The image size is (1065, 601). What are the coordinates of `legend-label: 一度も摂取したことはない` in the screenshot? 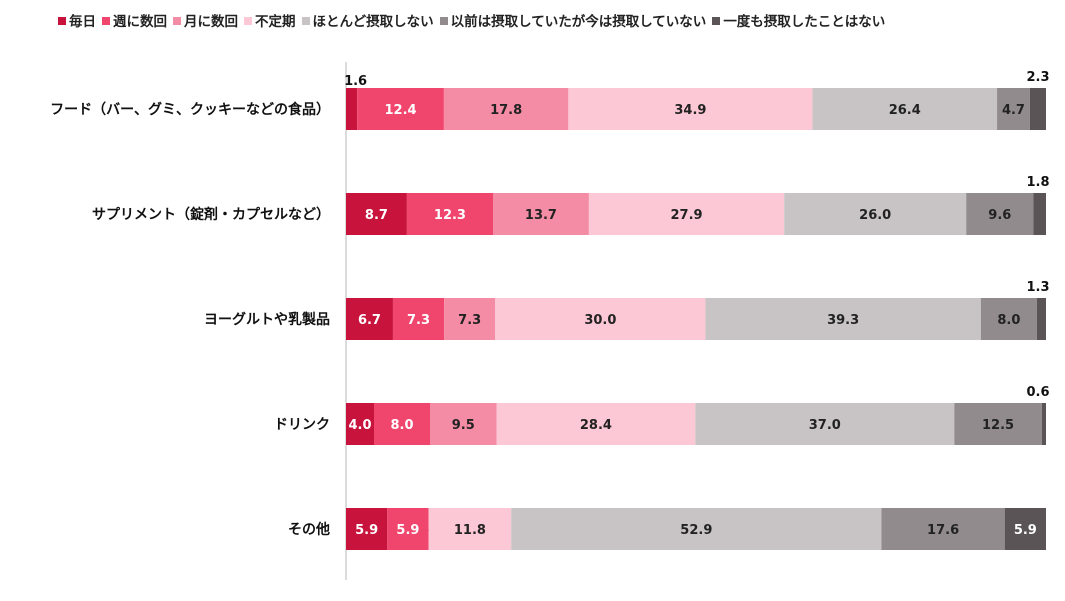 It's located at (804, 22).